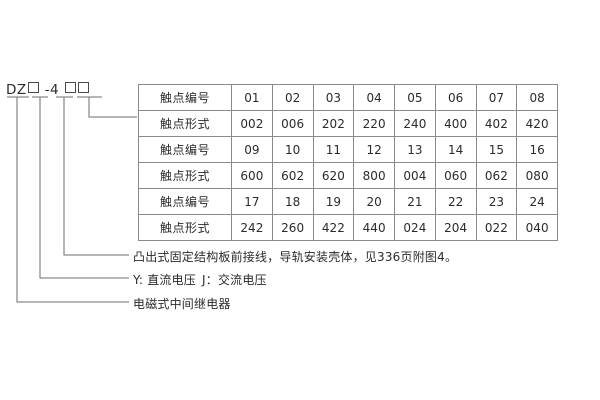 This screenshot has height=400, width=600. What do you see at coordinates (333, 227) in the screenshot?
I see `table-cell: 422` at bounding box center [333, 227].